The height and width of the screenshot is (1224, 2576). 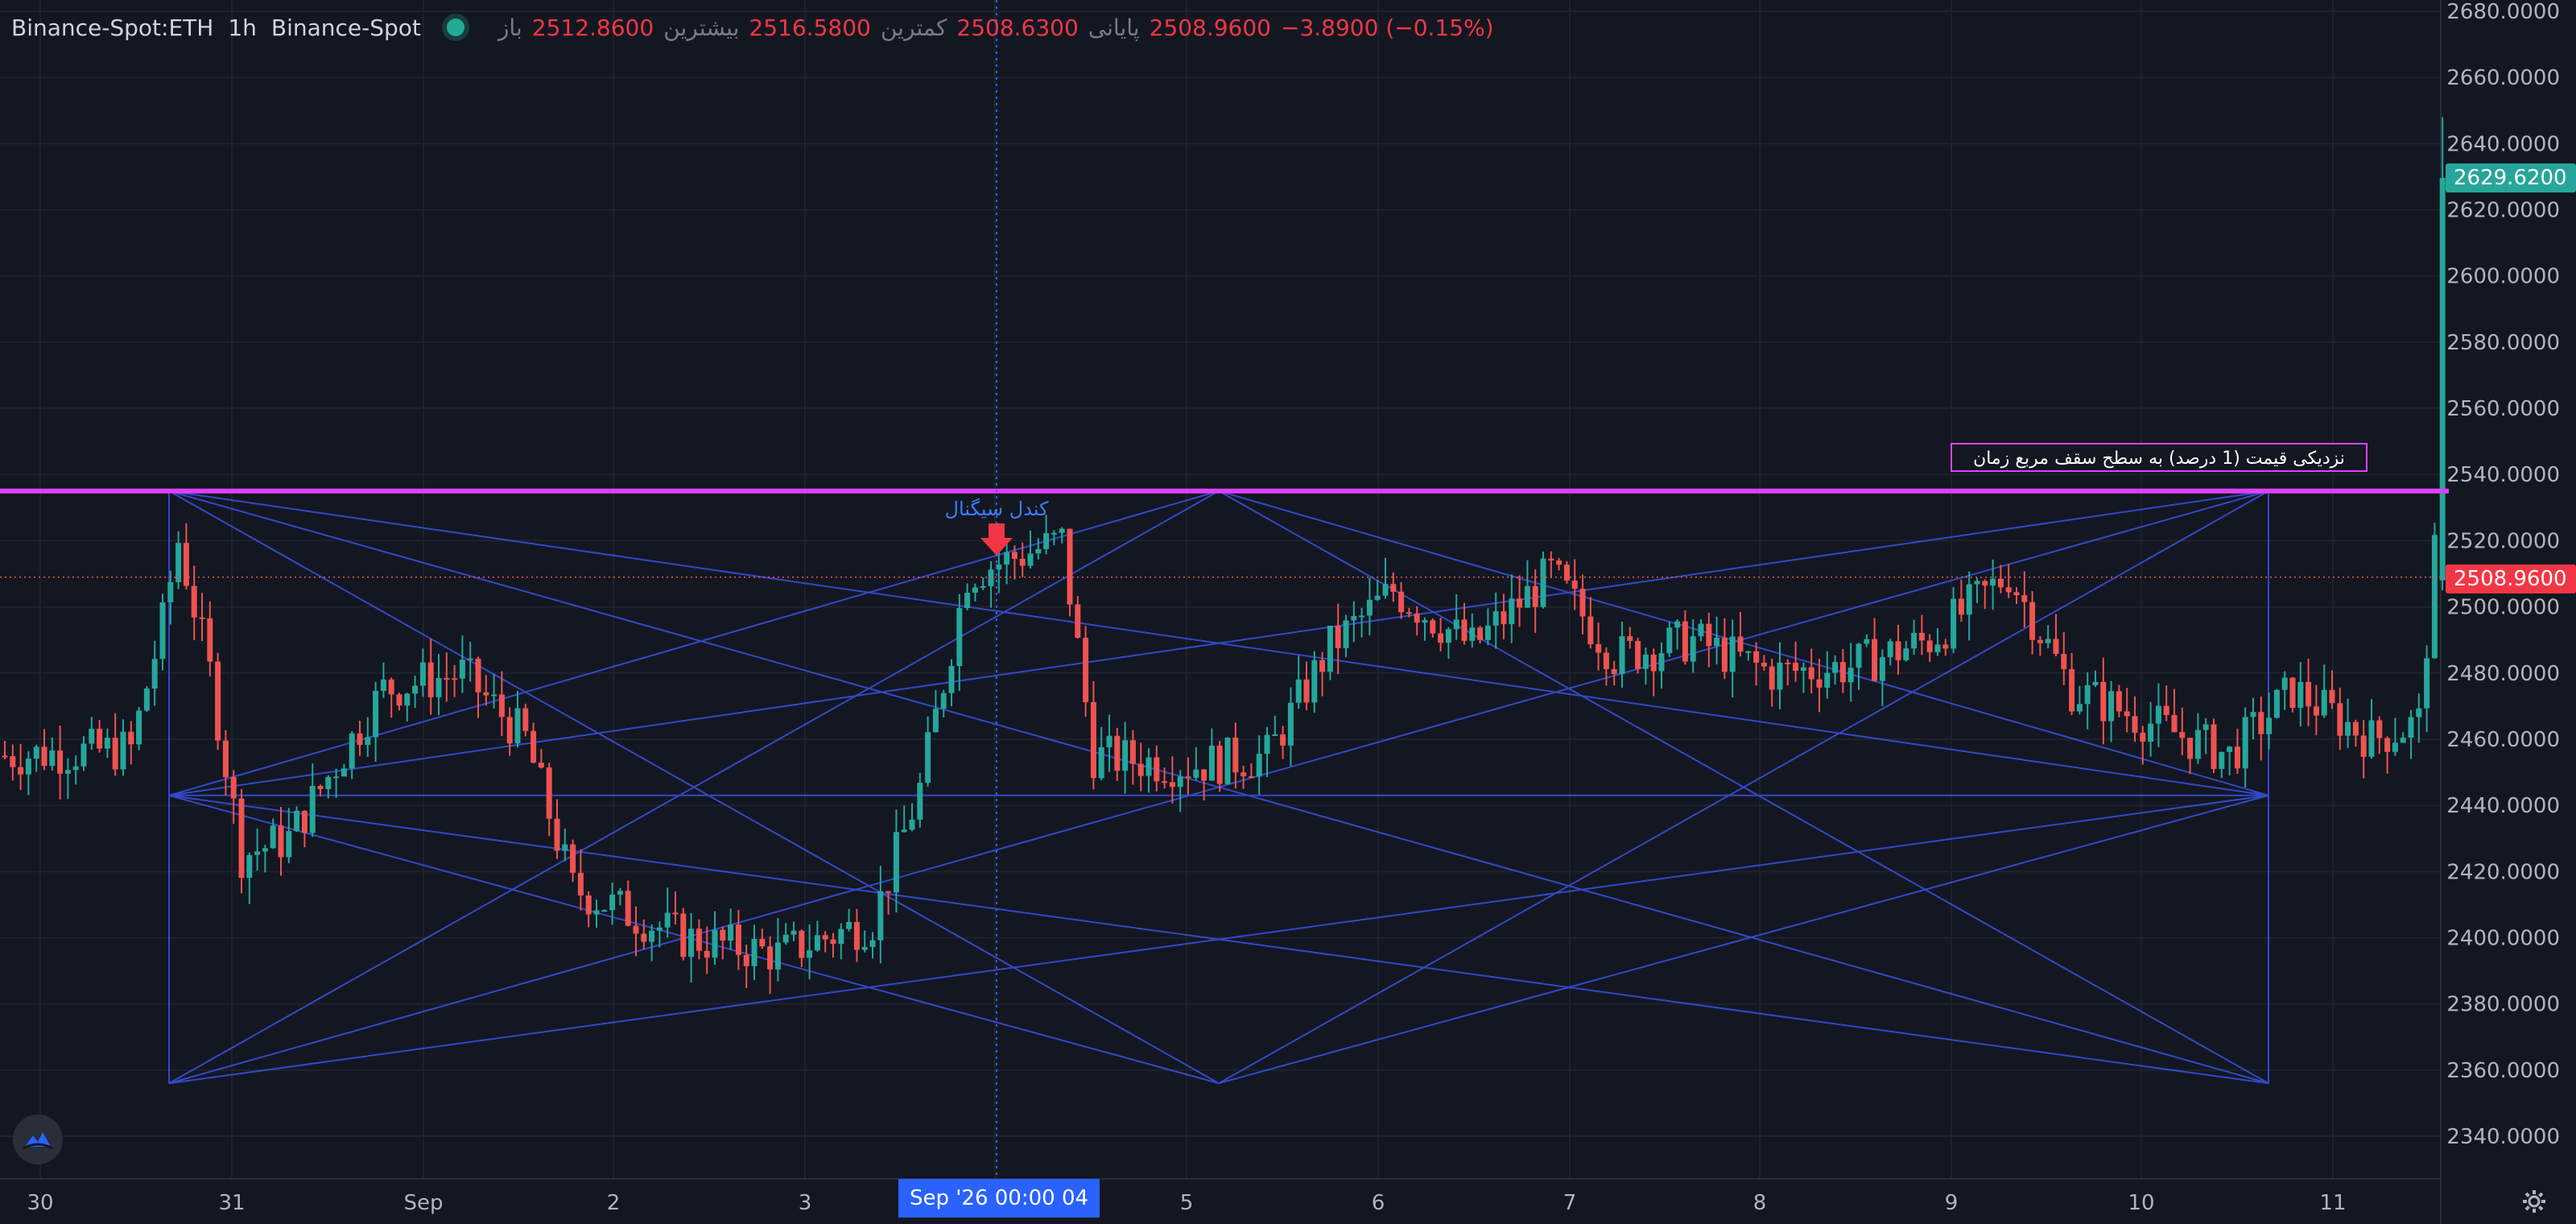 What do you see at coordinates (2503, 144) in the screenshot?
I see `price-tick-label: 2640.0000` at bounding box center [2503, 144].